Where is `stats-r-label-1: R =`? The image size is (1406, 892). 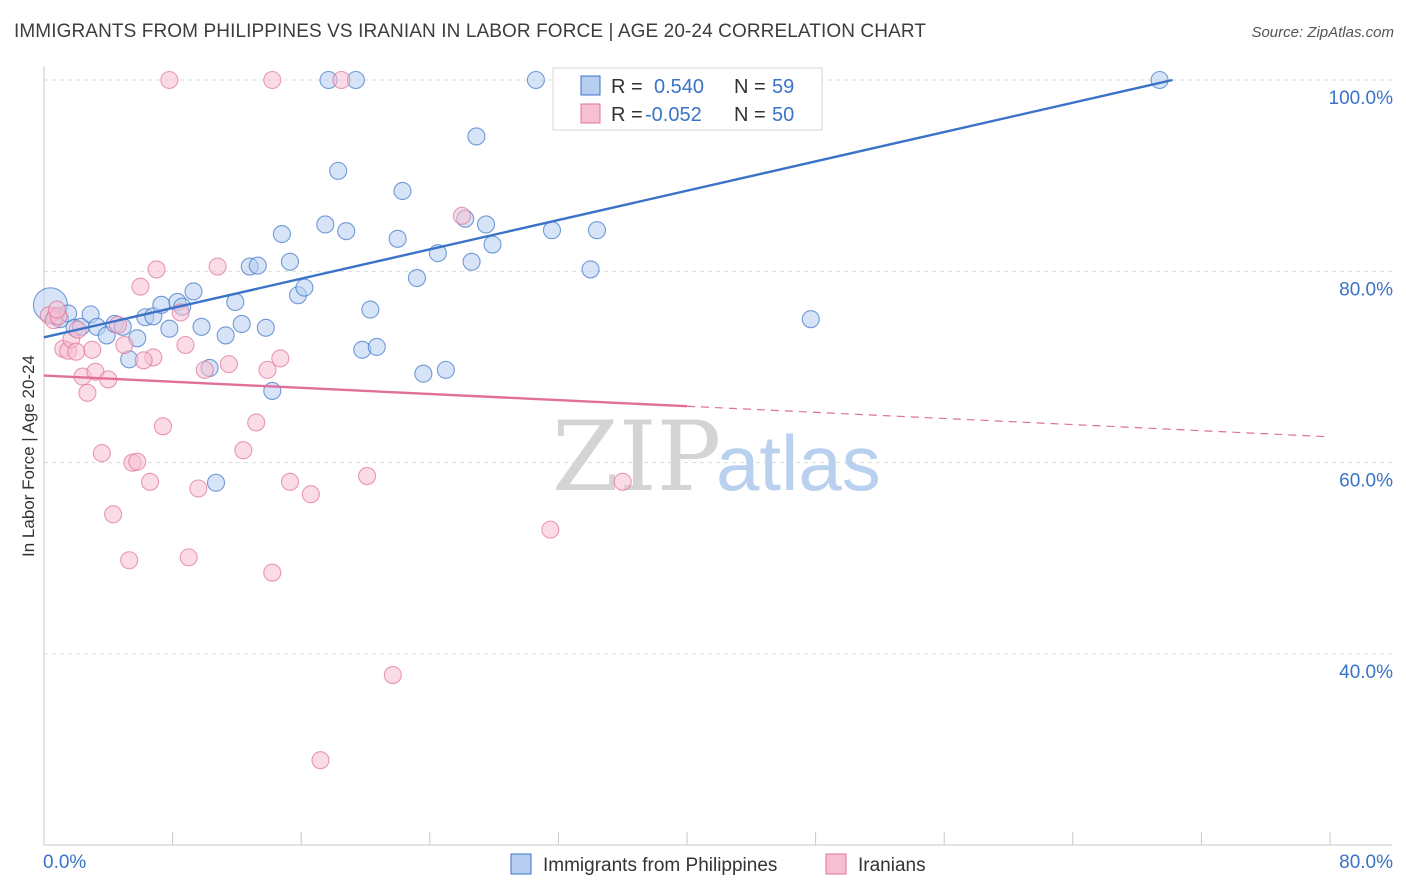
stats-r-label-1: R = is located at coordinates (627, 87).